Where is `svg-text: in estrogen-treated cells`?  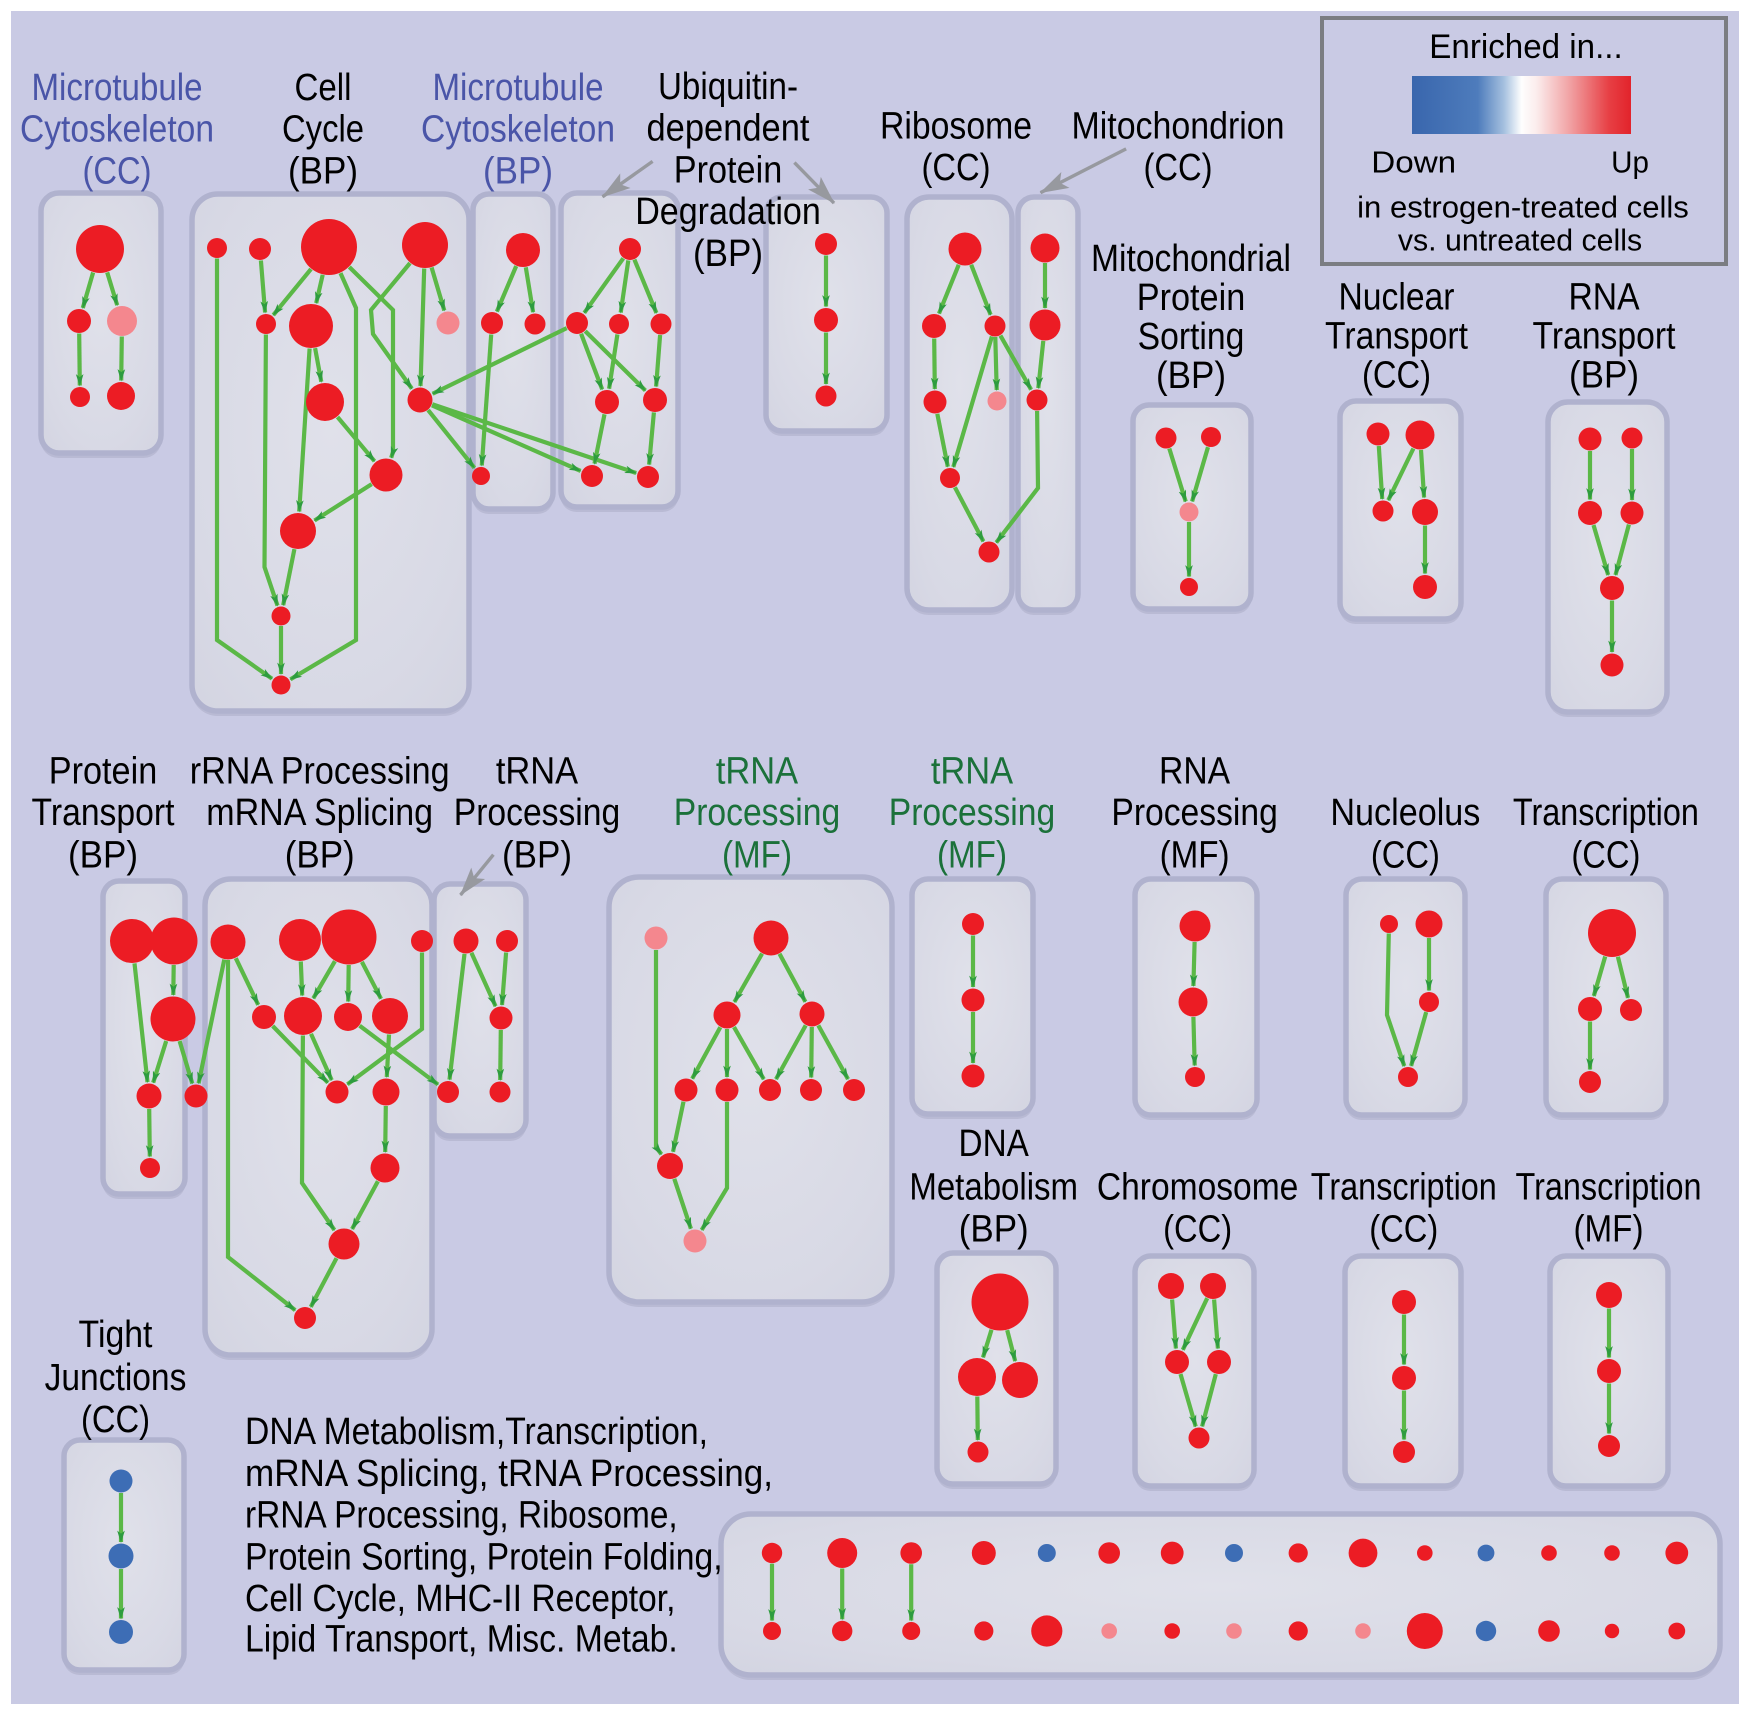
svg-text: in estrogen-treated cells is located at coordinates (1523, 206).